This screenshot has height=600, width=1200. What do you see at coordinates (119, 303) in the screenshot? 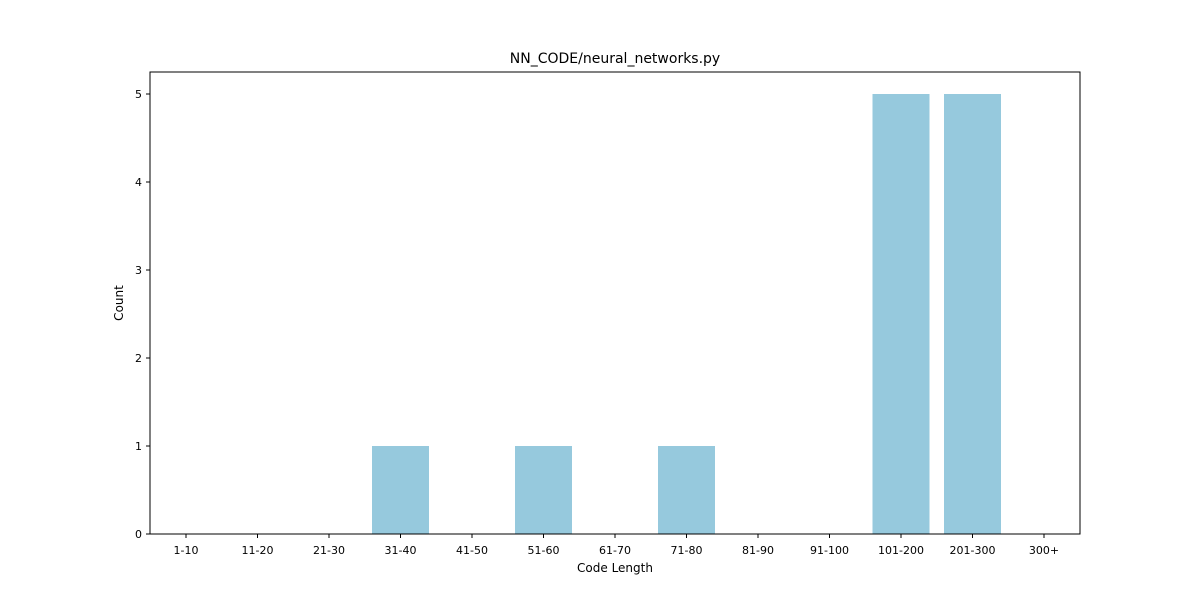
I see `y-axis-label: Count` at bounding box center [119, 303].